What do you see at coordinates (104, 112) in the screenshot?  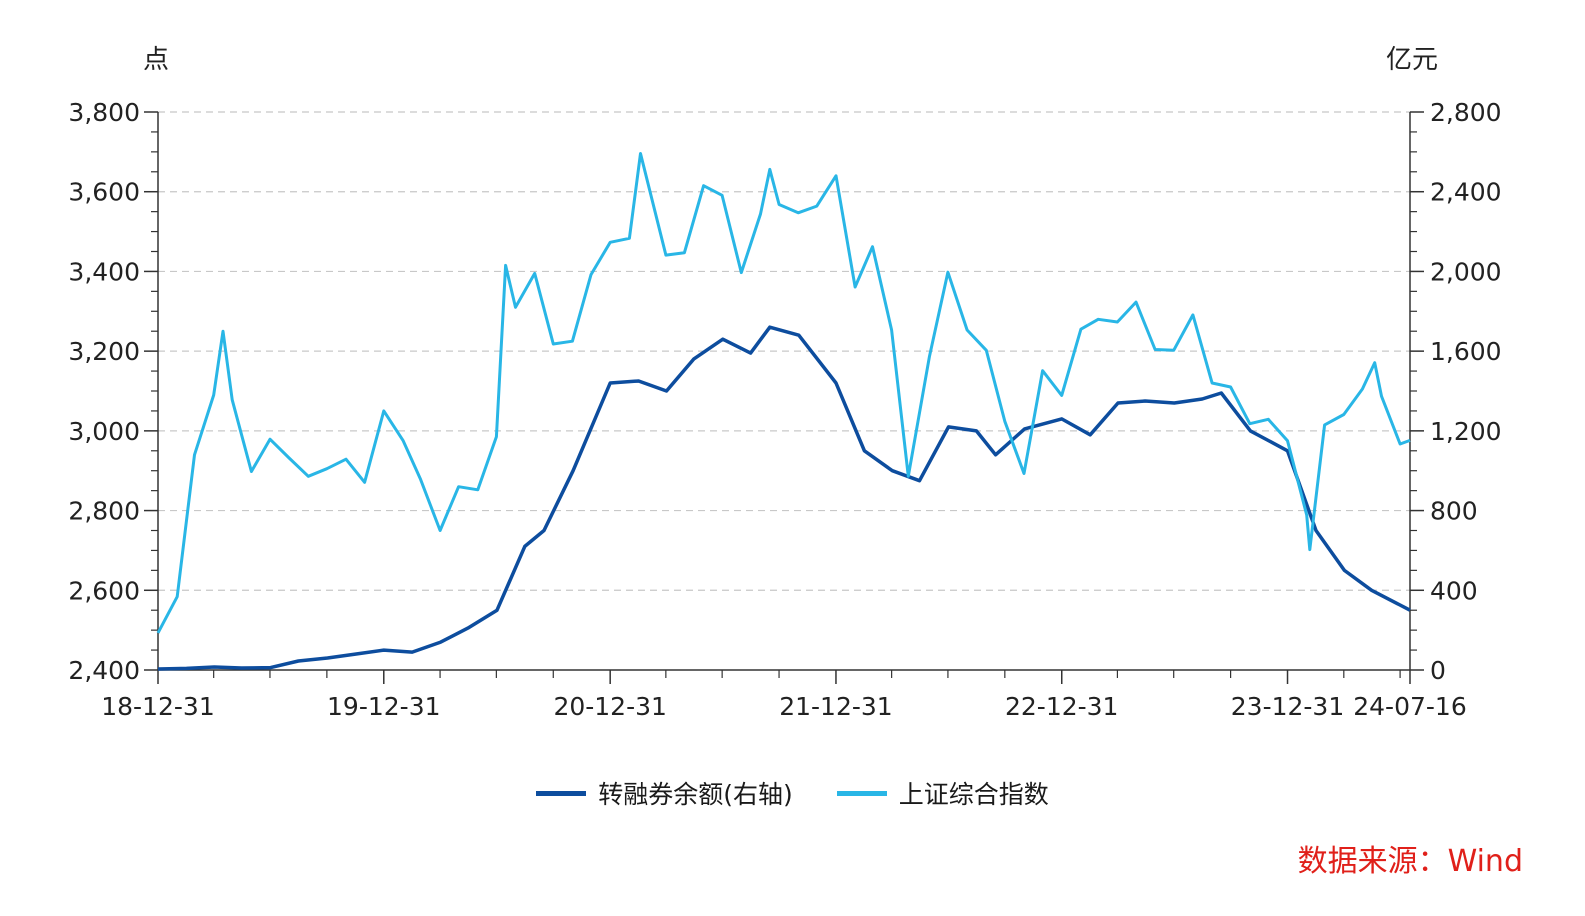 I see `left-tick-label: 3,800` at bounding box center [104, 112].